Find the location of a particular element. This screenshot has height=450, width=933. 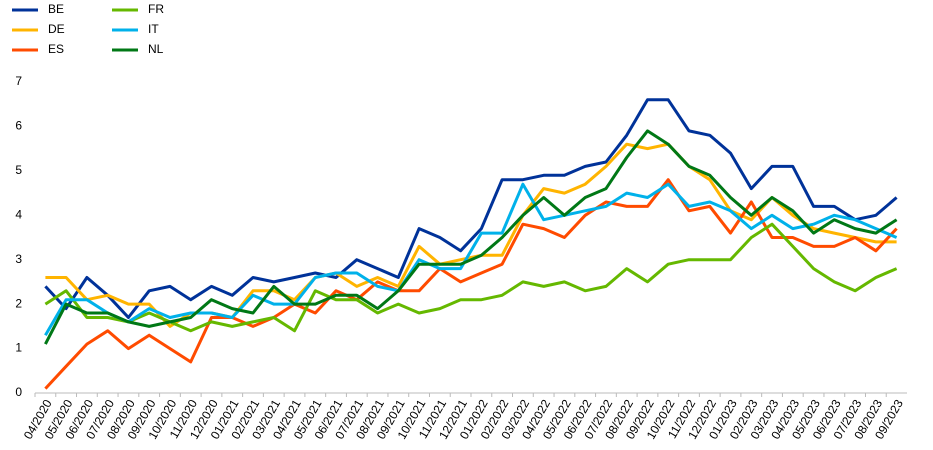

y-tick-label: 4 is located at coordinates (18, 214).